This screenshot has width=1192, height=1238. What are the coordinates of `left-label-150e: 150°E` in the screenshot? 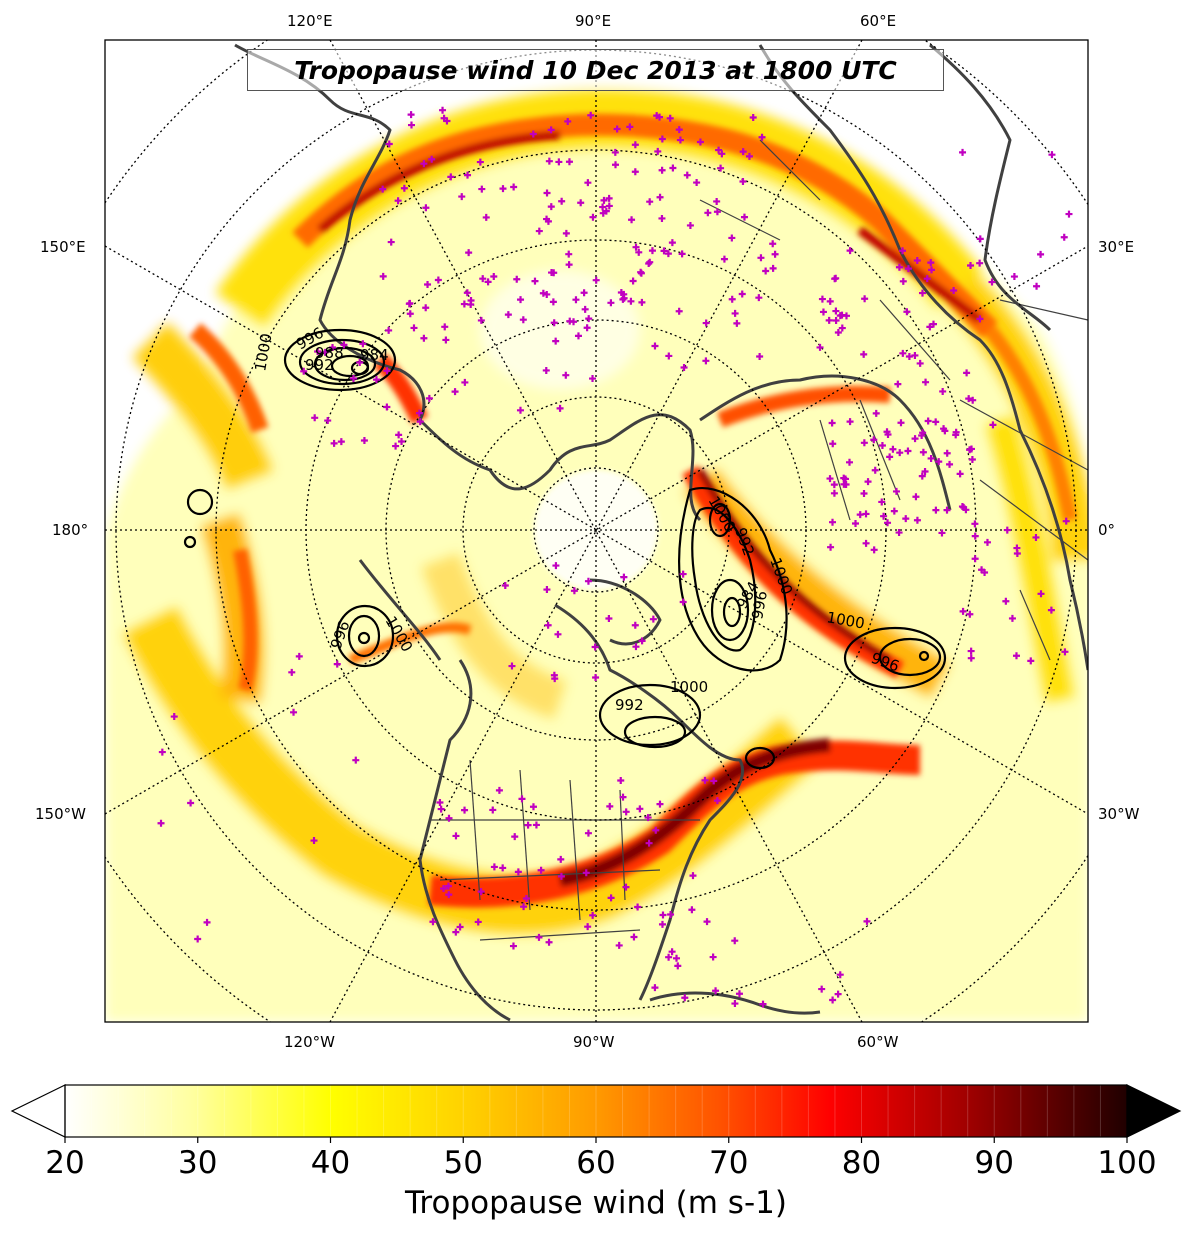 It's located at (63, 247).